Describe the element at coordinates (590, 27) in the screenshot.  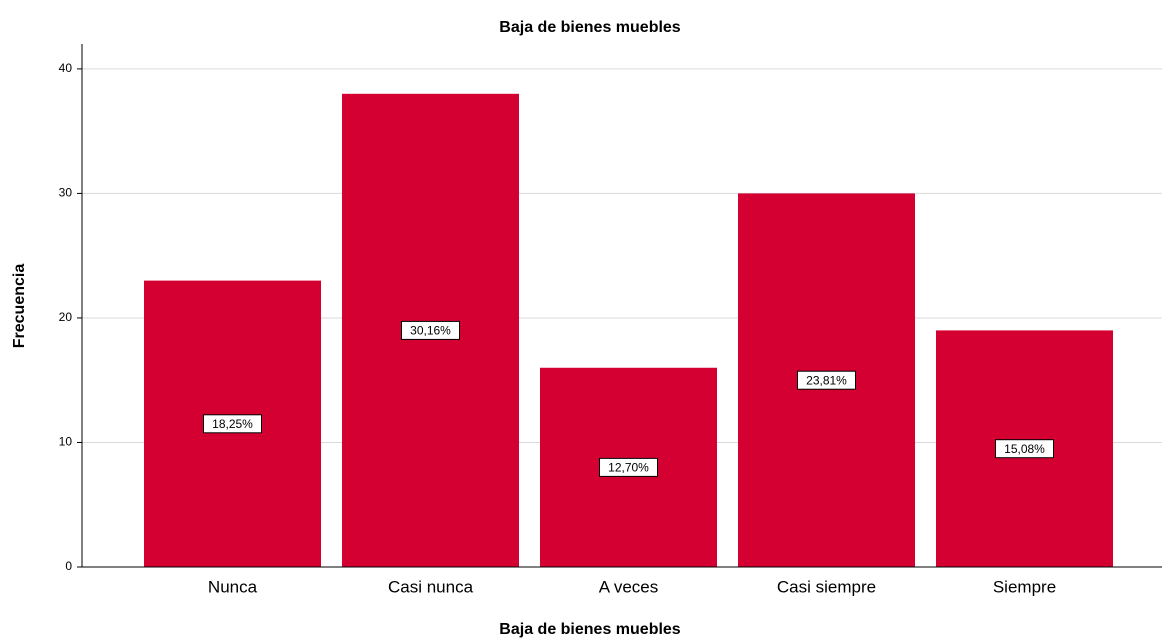
I see `chart-title: Baja de bienes muebles` at that location.